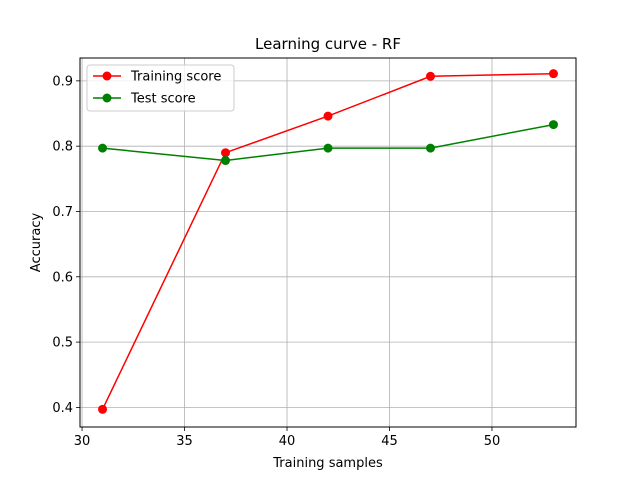 This screenshot has width=640, height=480. I want to click on legend-label: Test score, so click(163, 99).